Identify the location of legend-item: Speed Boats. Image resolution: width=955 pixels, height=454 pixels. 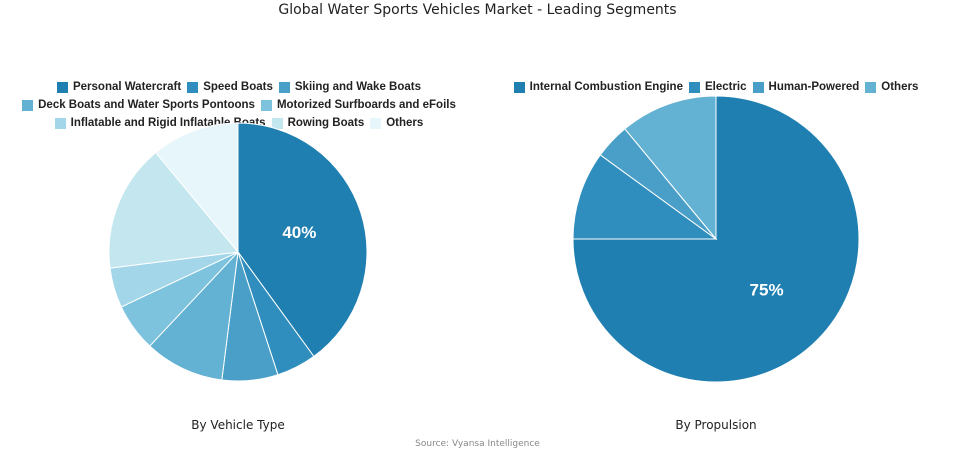
(230, 87).